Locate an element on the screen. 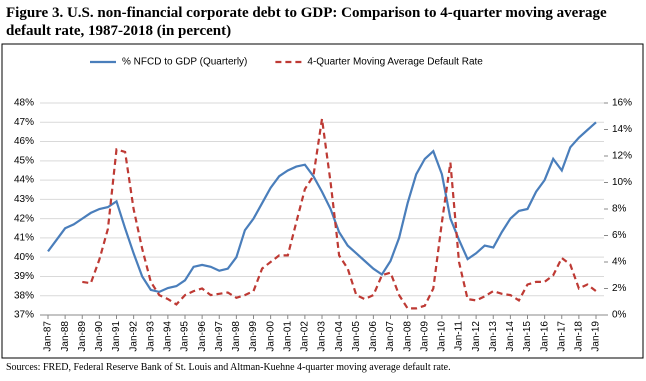 The image size is (646, 381). legend-label: % NFCD to GDP (Quarterly) is located at coordinates (184, 62).